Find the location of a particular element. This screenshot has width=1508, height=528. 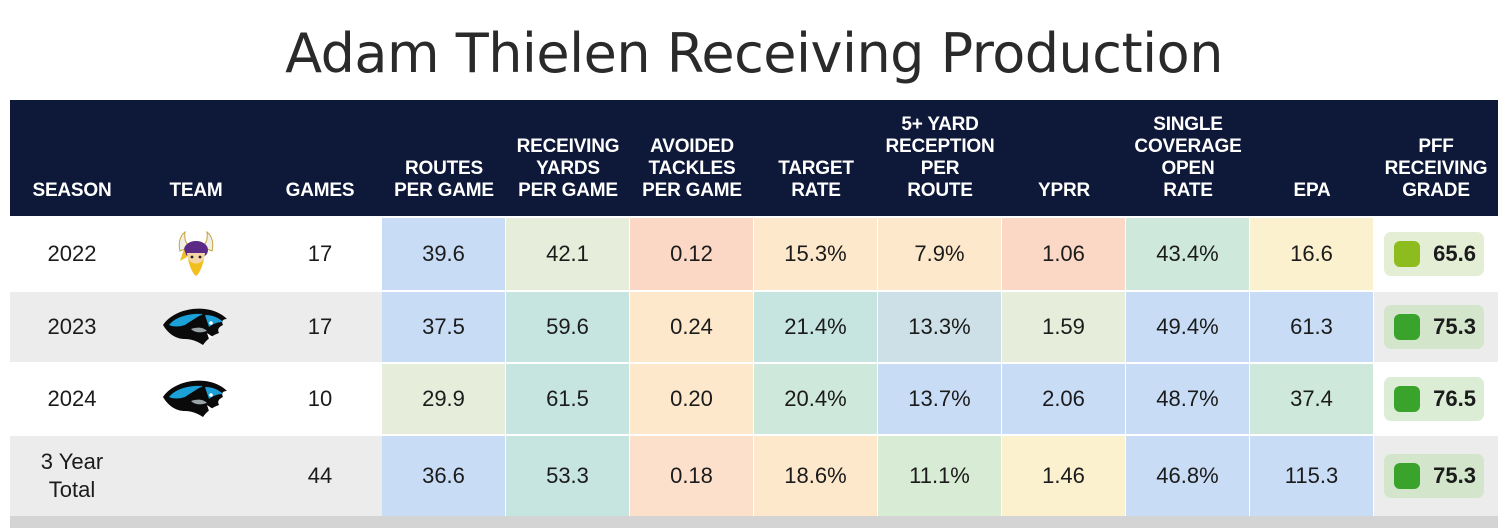

cell-fiveplus-yard: 13.7% is located at coordinates (940, 399).